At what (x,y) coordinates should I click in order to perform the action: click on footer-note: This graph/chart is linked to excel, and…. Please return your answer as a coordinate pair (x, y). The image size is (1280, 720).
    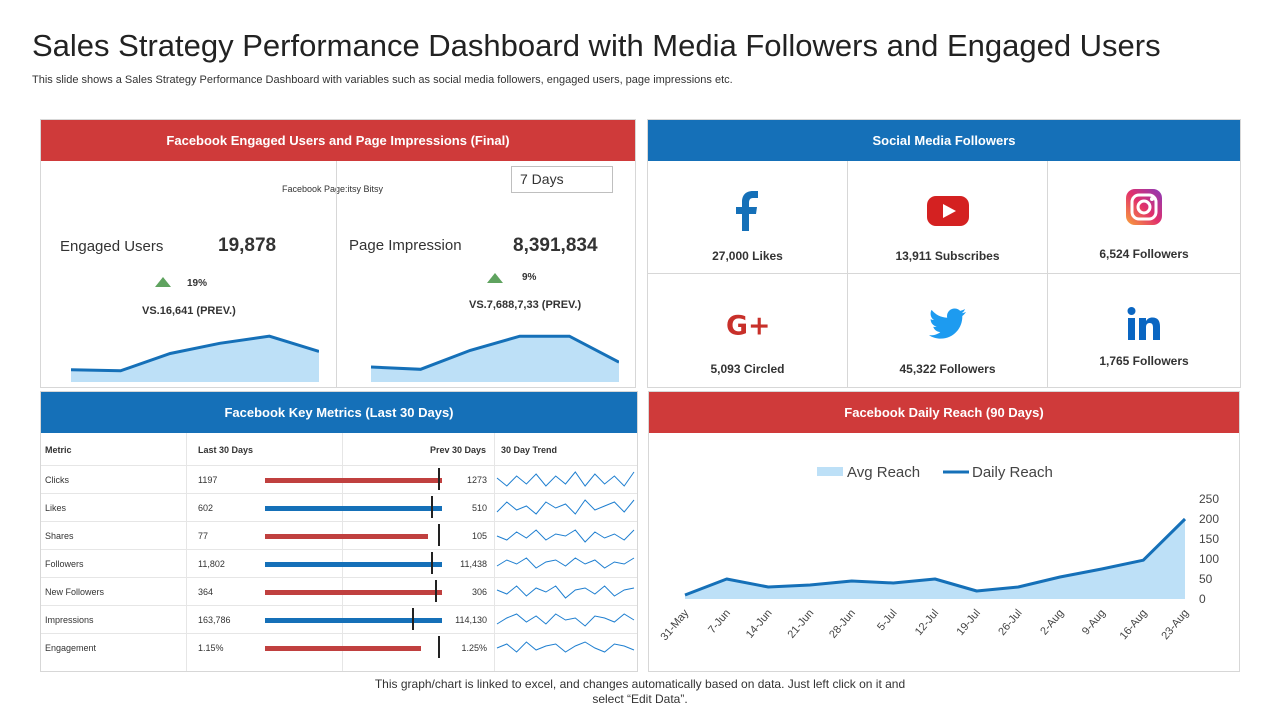
    Looking at the image, I should click on (640, 692).